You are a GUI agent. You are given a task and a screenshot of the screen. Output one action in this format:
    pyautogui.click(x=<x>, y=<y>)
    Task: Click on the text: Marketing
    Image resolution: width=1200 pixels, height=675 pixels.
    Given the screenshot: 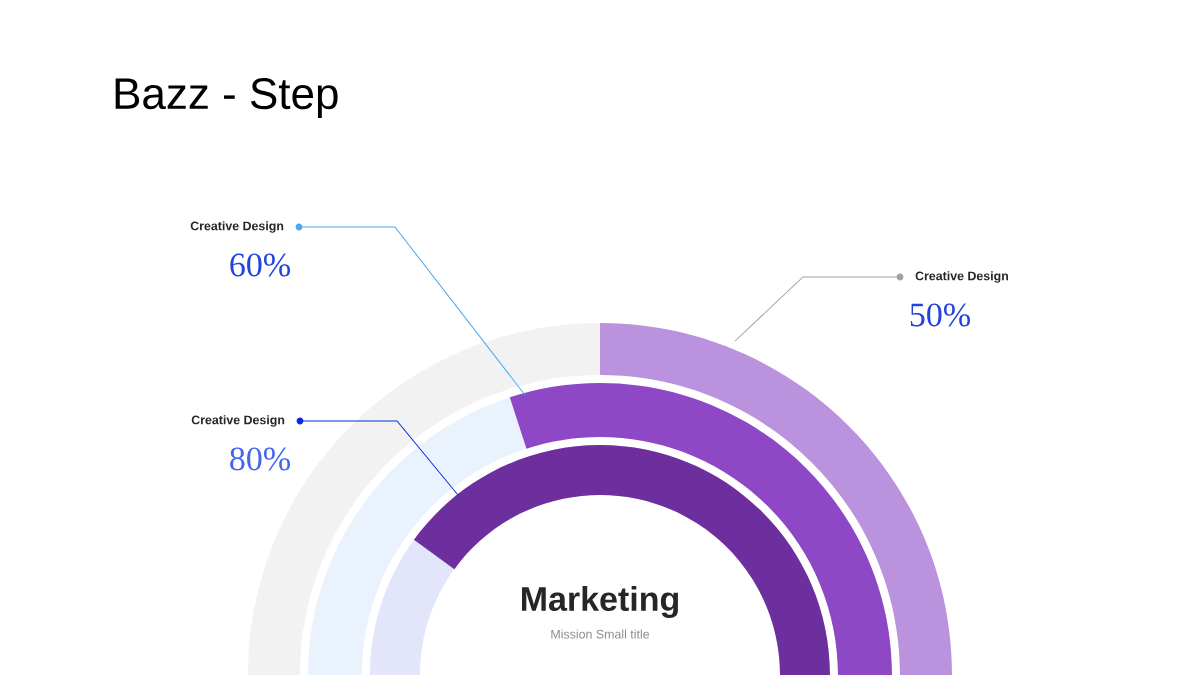 What is the action you would take?
    pyautogui.click(x=600, y=602)
    